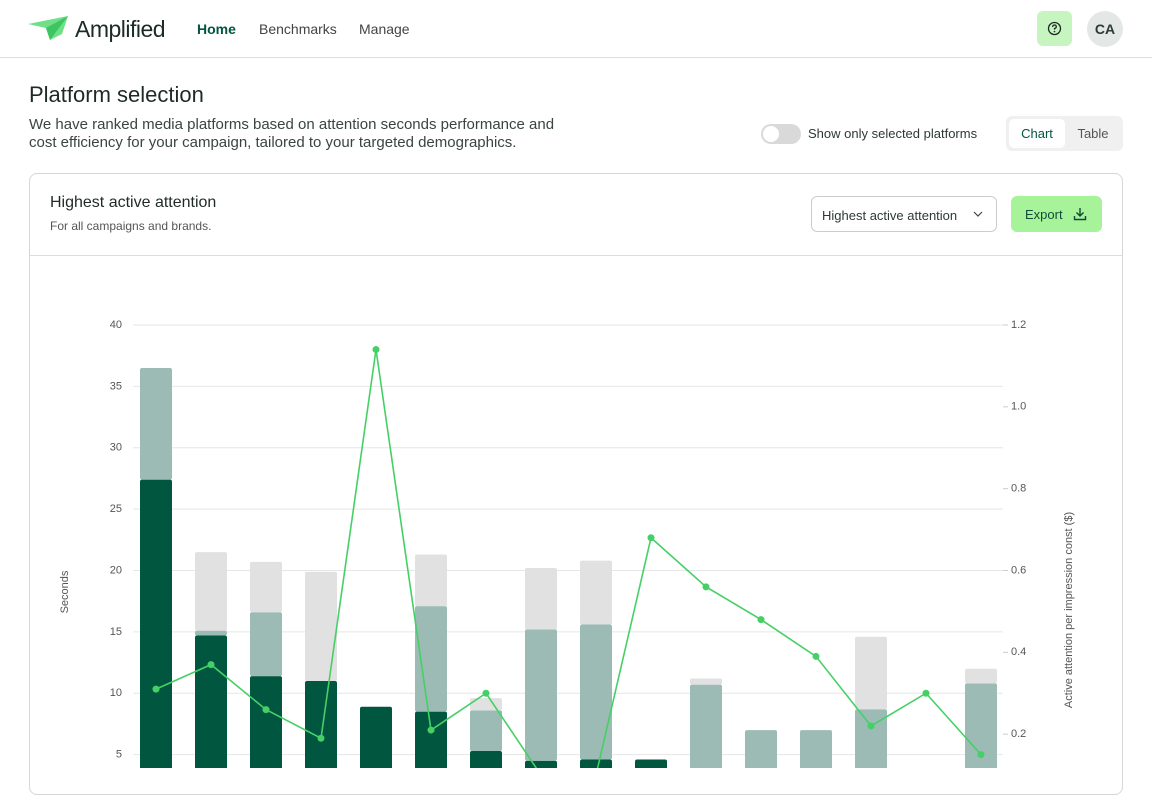  I want to click on y2-tick-label: 0.8, so click(1018, 489).